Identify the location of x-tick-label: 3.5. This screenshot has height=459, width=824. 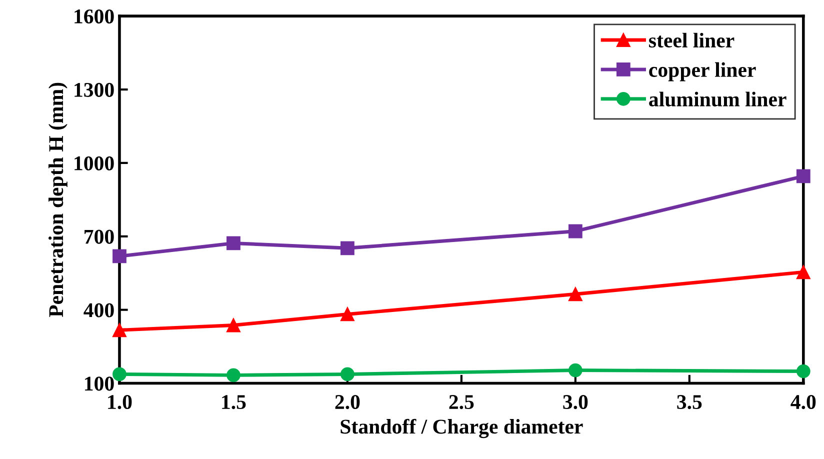
(689, 402).